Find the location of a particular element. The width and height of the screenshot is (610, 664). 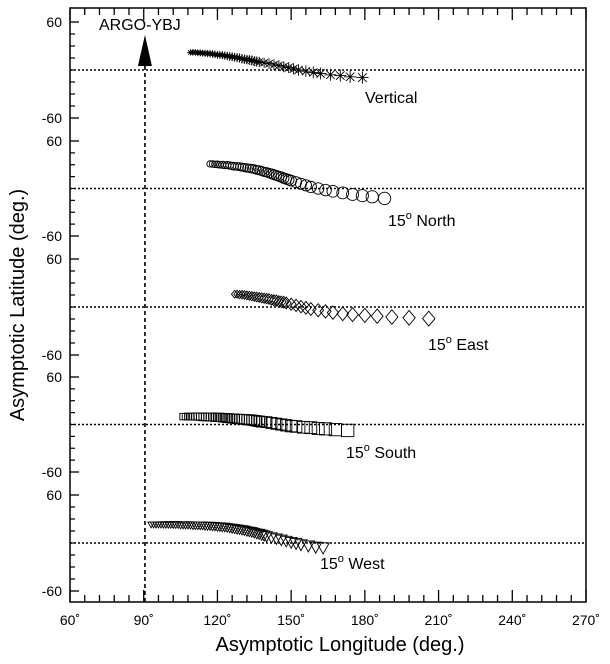

series-label: 15o South is located at coordinates (381, 452).